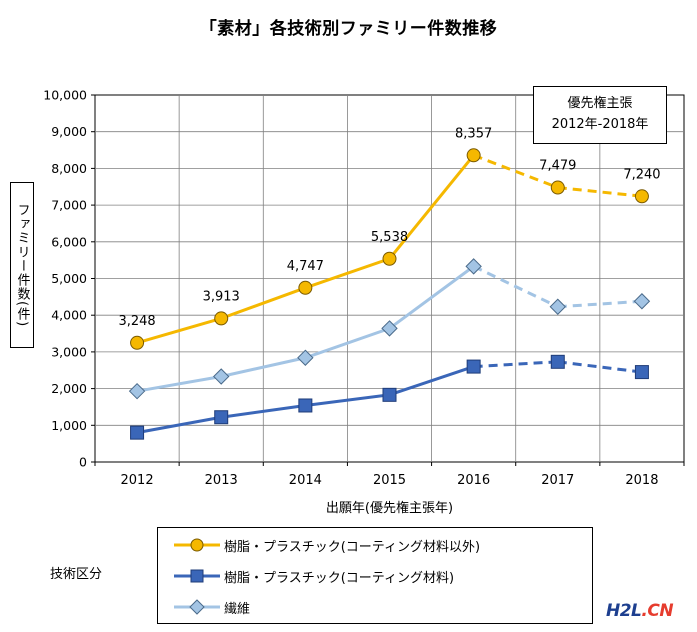 Image resolution: width=697 pixels, height=632 pixels. Describe the element at coordinates (221, 480) in the screenshot. I see `x-tick-label: 2013` at that location.